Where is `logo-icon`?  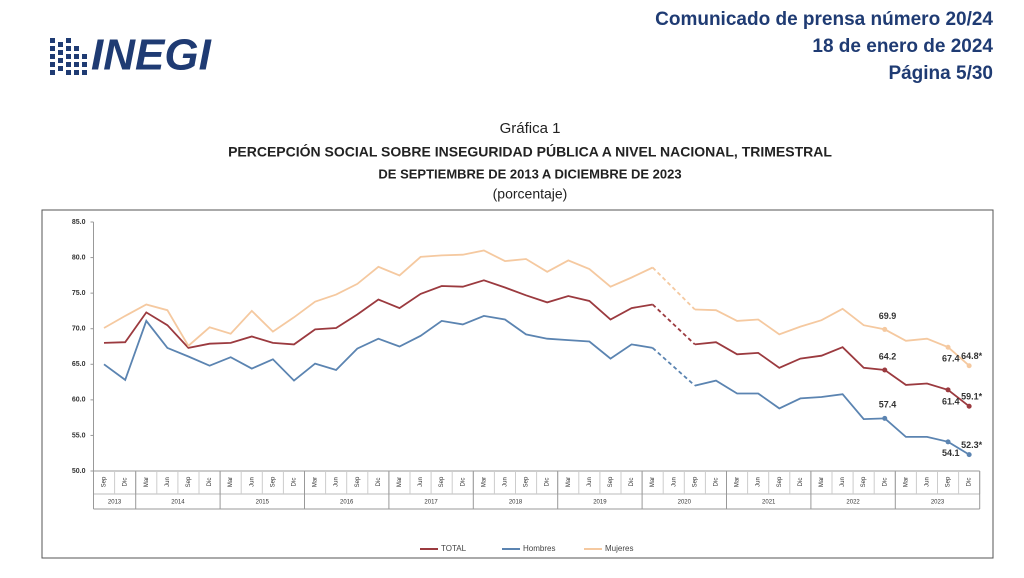 logo-icon is located at coordinates (68, 56).